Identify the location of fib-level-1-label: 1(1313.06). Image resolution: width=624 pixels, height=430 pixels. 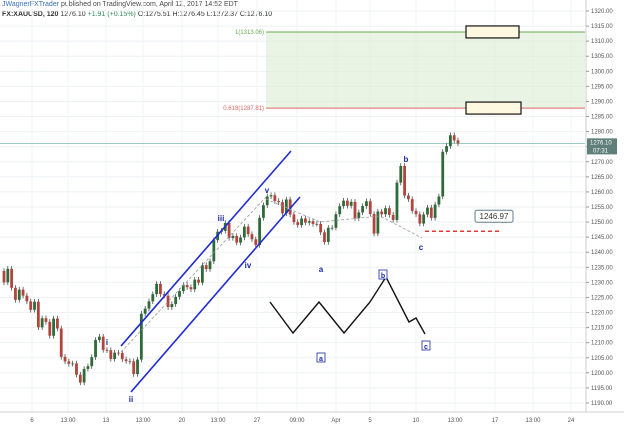
(249, 33).